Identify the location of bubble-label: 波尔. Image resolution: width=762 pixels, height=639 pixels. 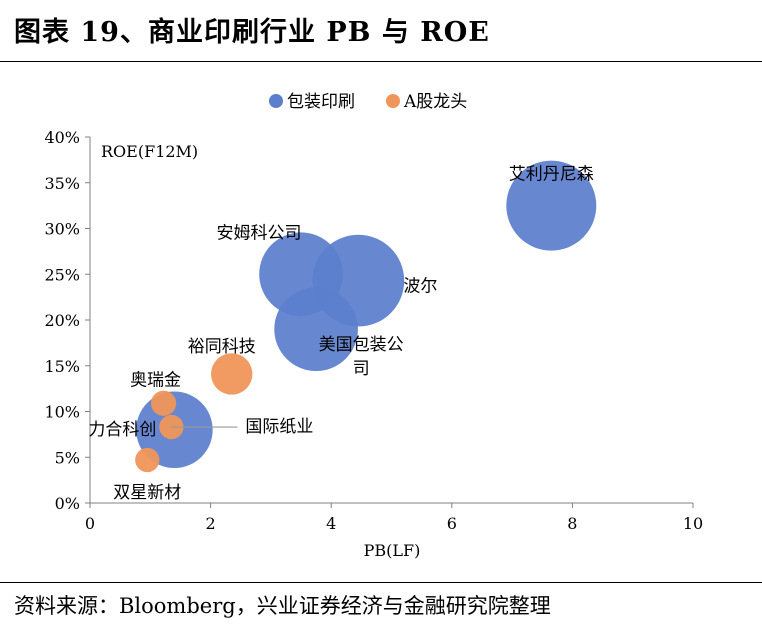
(420, 287).